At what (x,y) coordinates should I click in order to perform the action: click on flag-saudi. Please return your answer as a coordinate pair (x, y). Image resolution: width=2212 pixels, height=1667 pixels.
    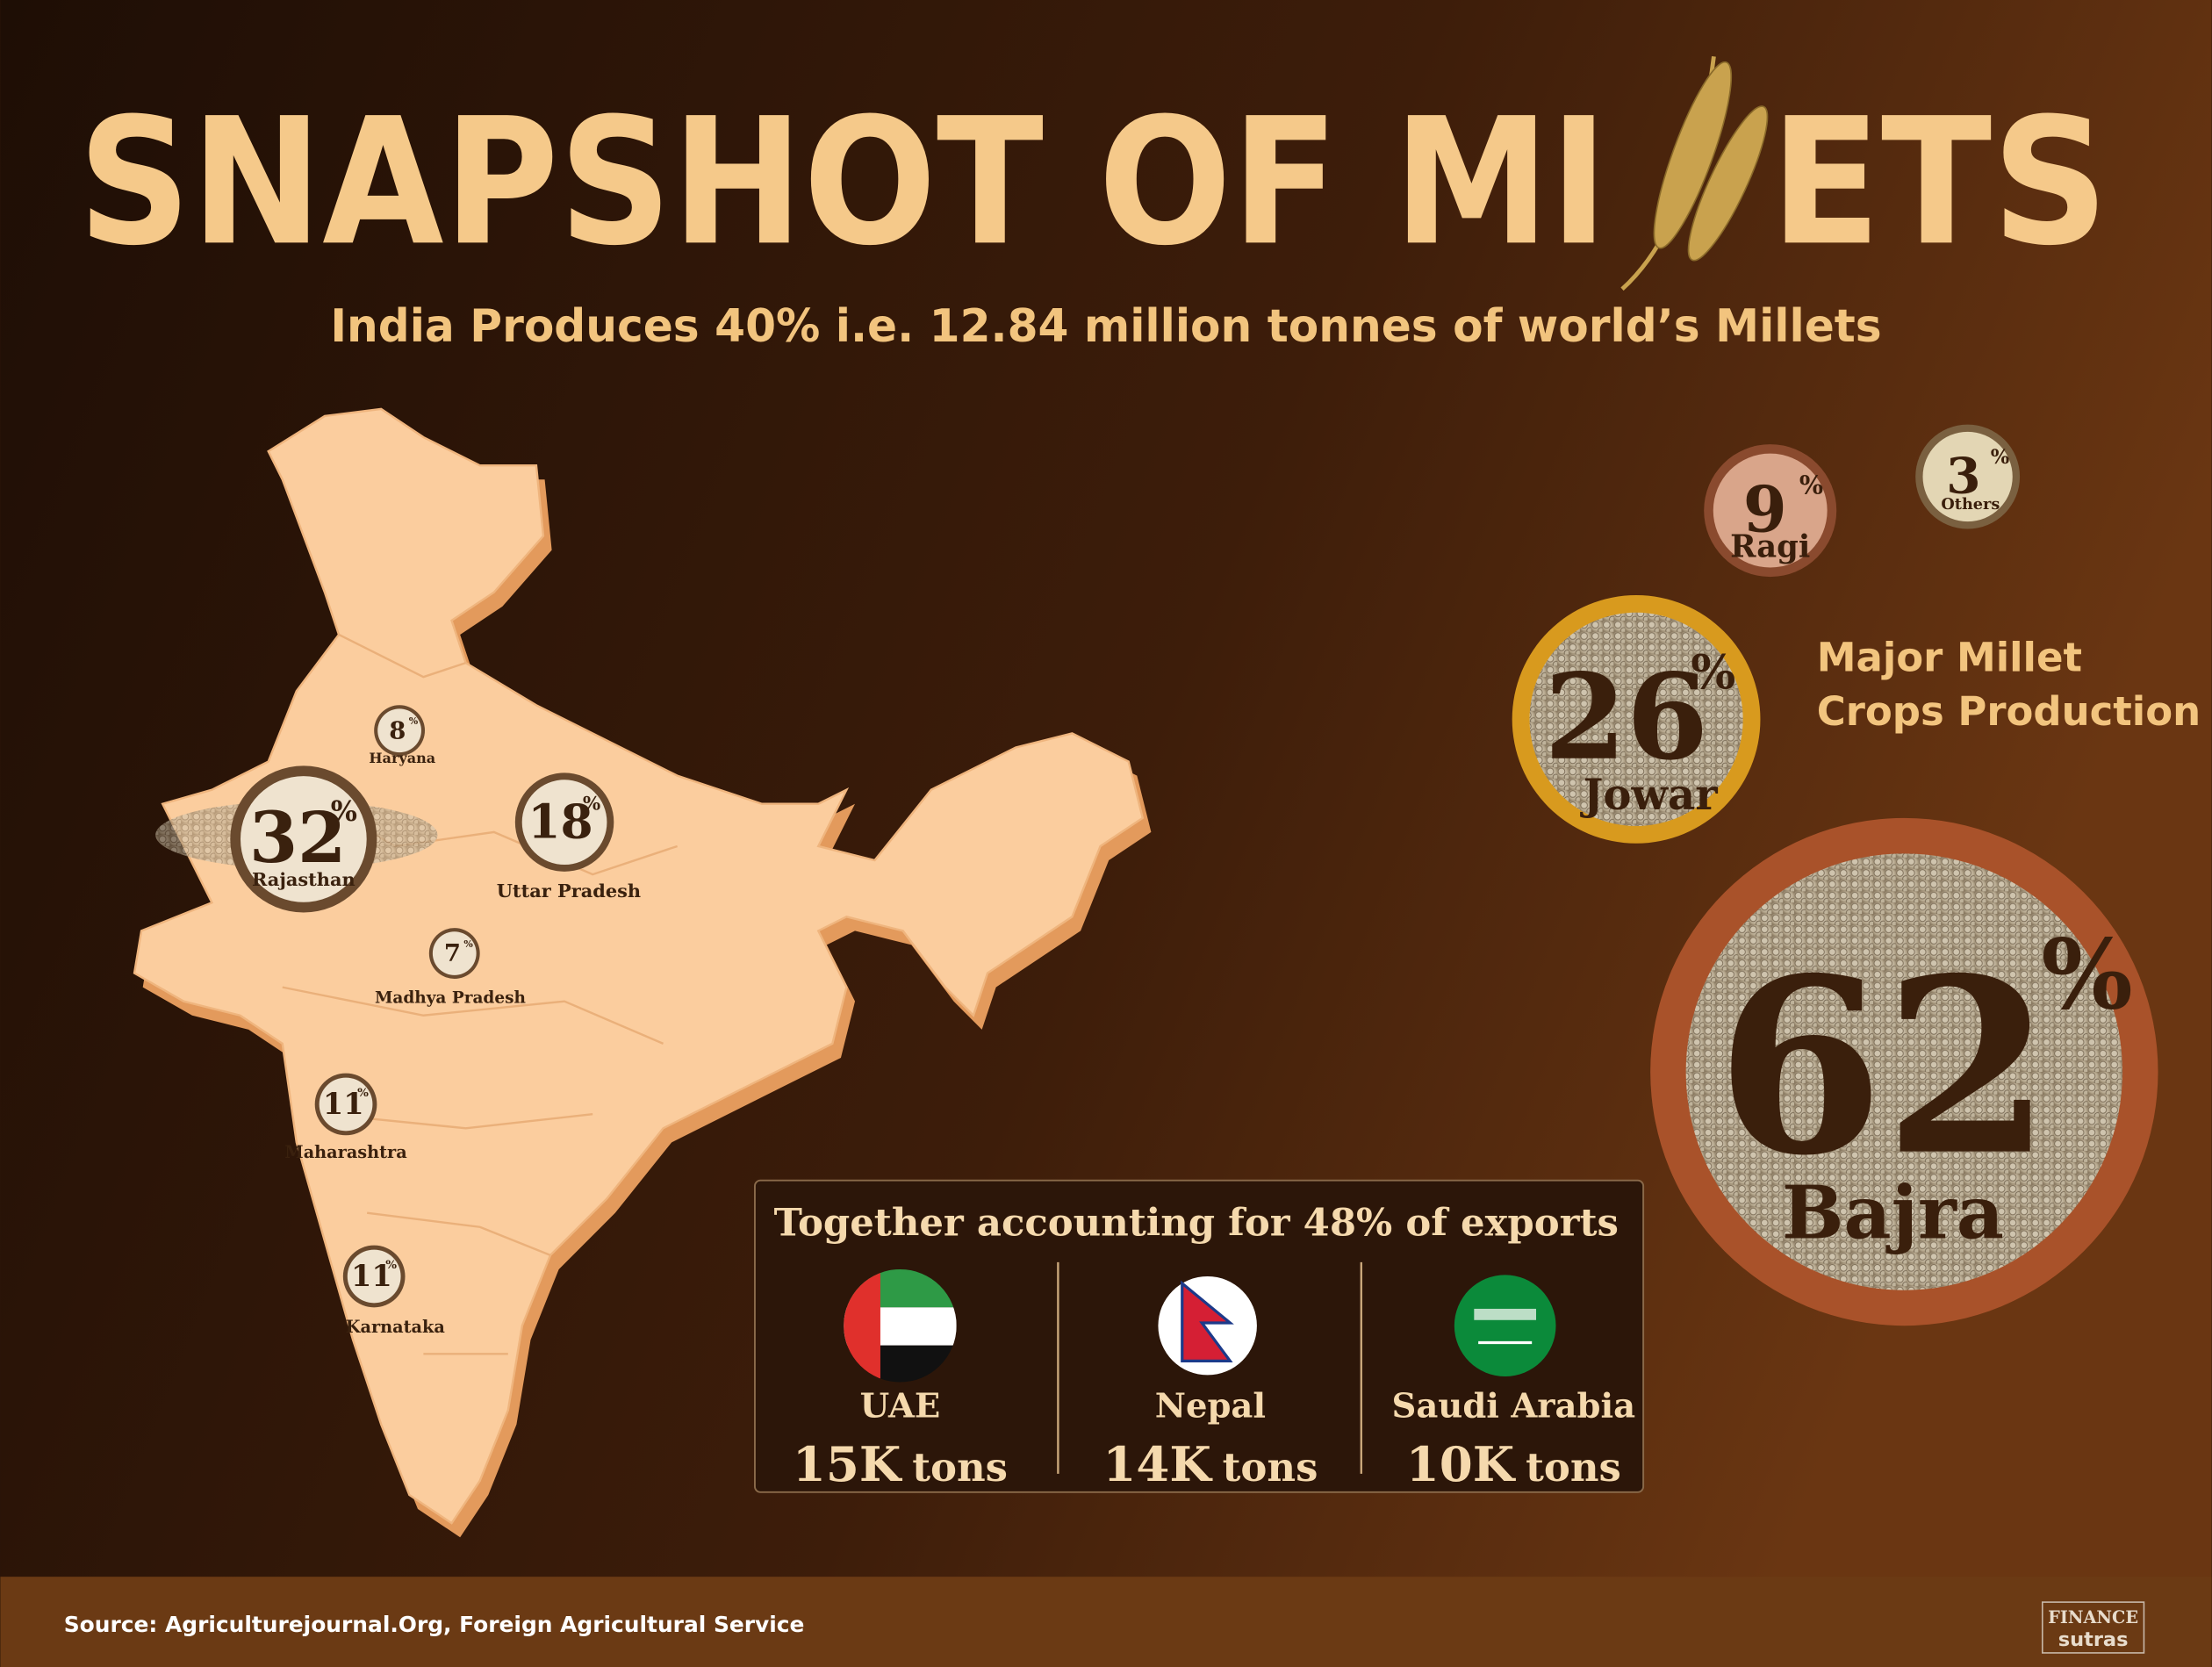
    Looking at the image, I should click on (1505, 1326).